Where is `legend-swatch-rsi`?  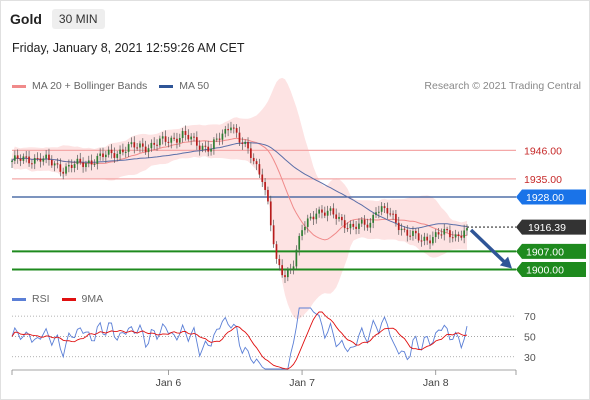 legend-swatch-rsi is located at coordinates (19, 299).